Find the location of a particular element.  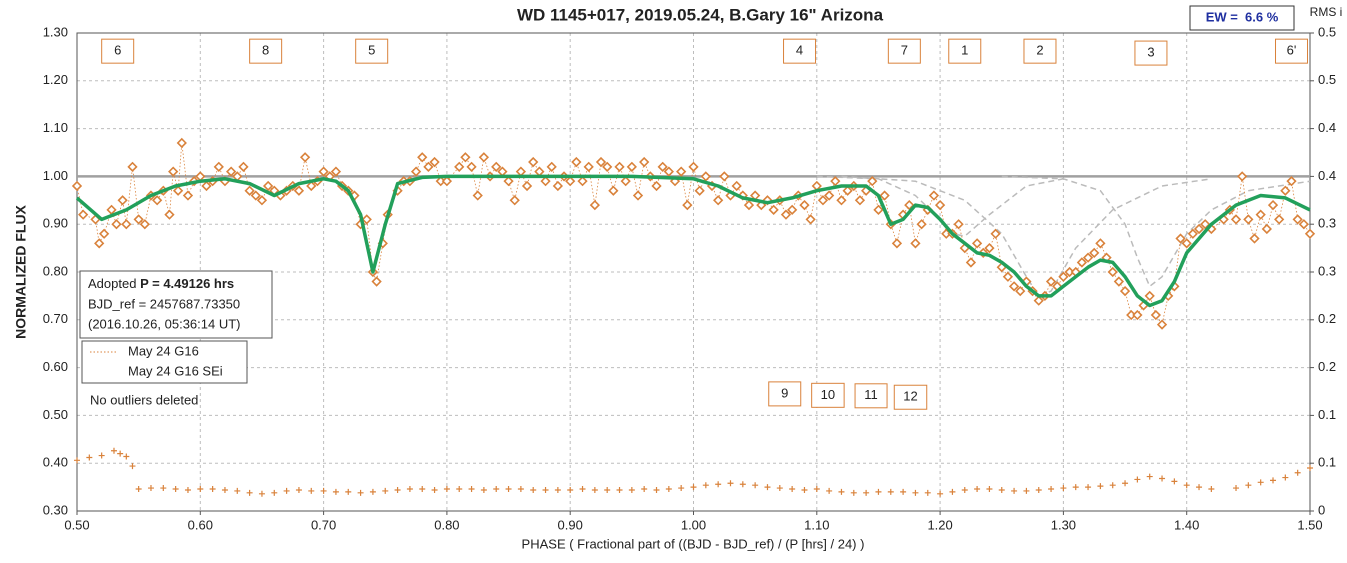

annotation: 3 is located at coordinates (1150, 52).